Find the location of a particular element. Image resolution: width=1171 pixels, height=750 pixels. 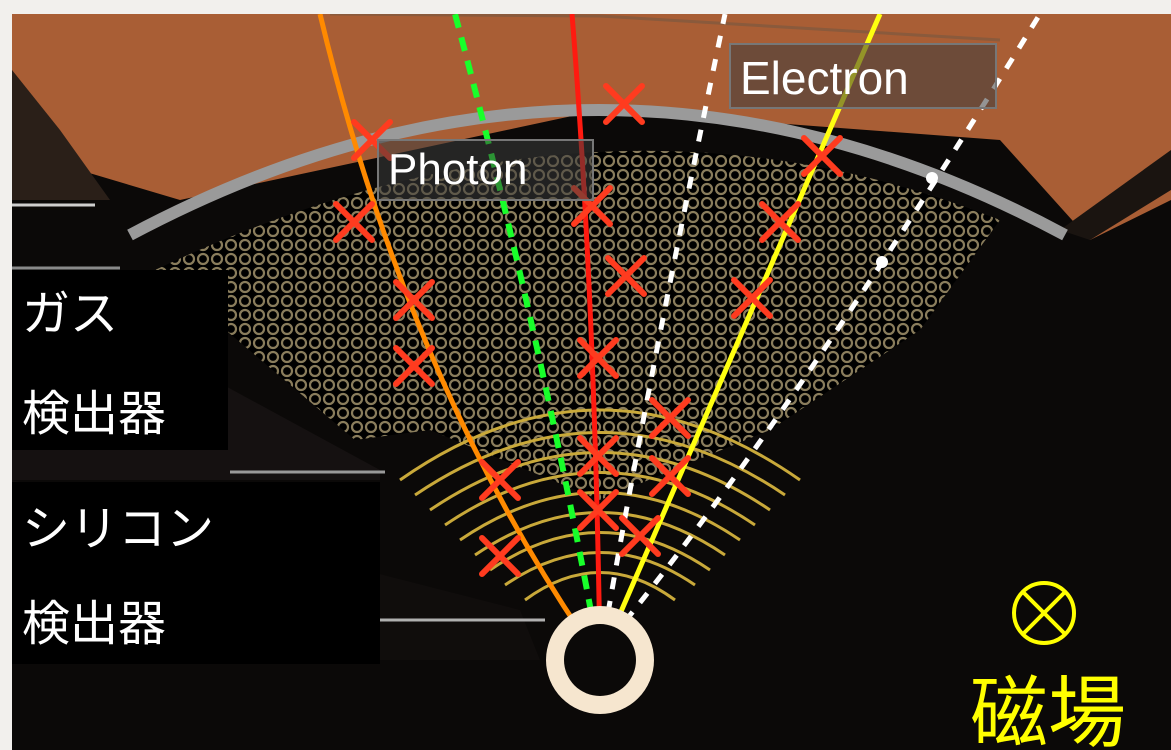

electron-label: Electron is located at coordinates (824, 78).